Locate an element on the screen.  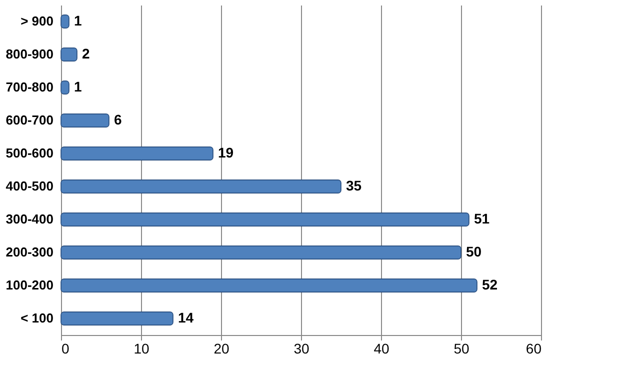
data-label: 50 is located at coordinates (474, 252).